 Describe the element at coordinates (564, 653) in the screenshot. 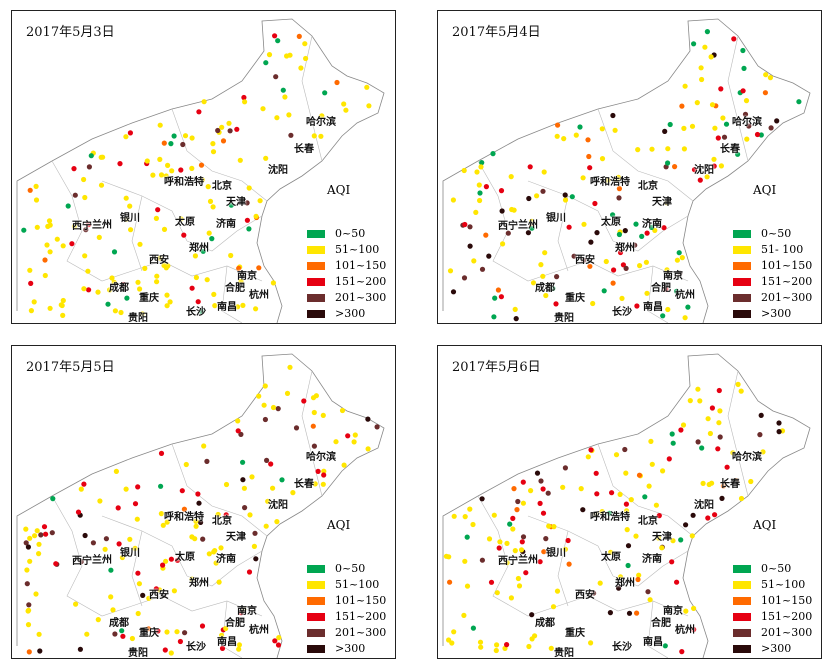

I see `city-label-guiyang: 贵阳` at that location.